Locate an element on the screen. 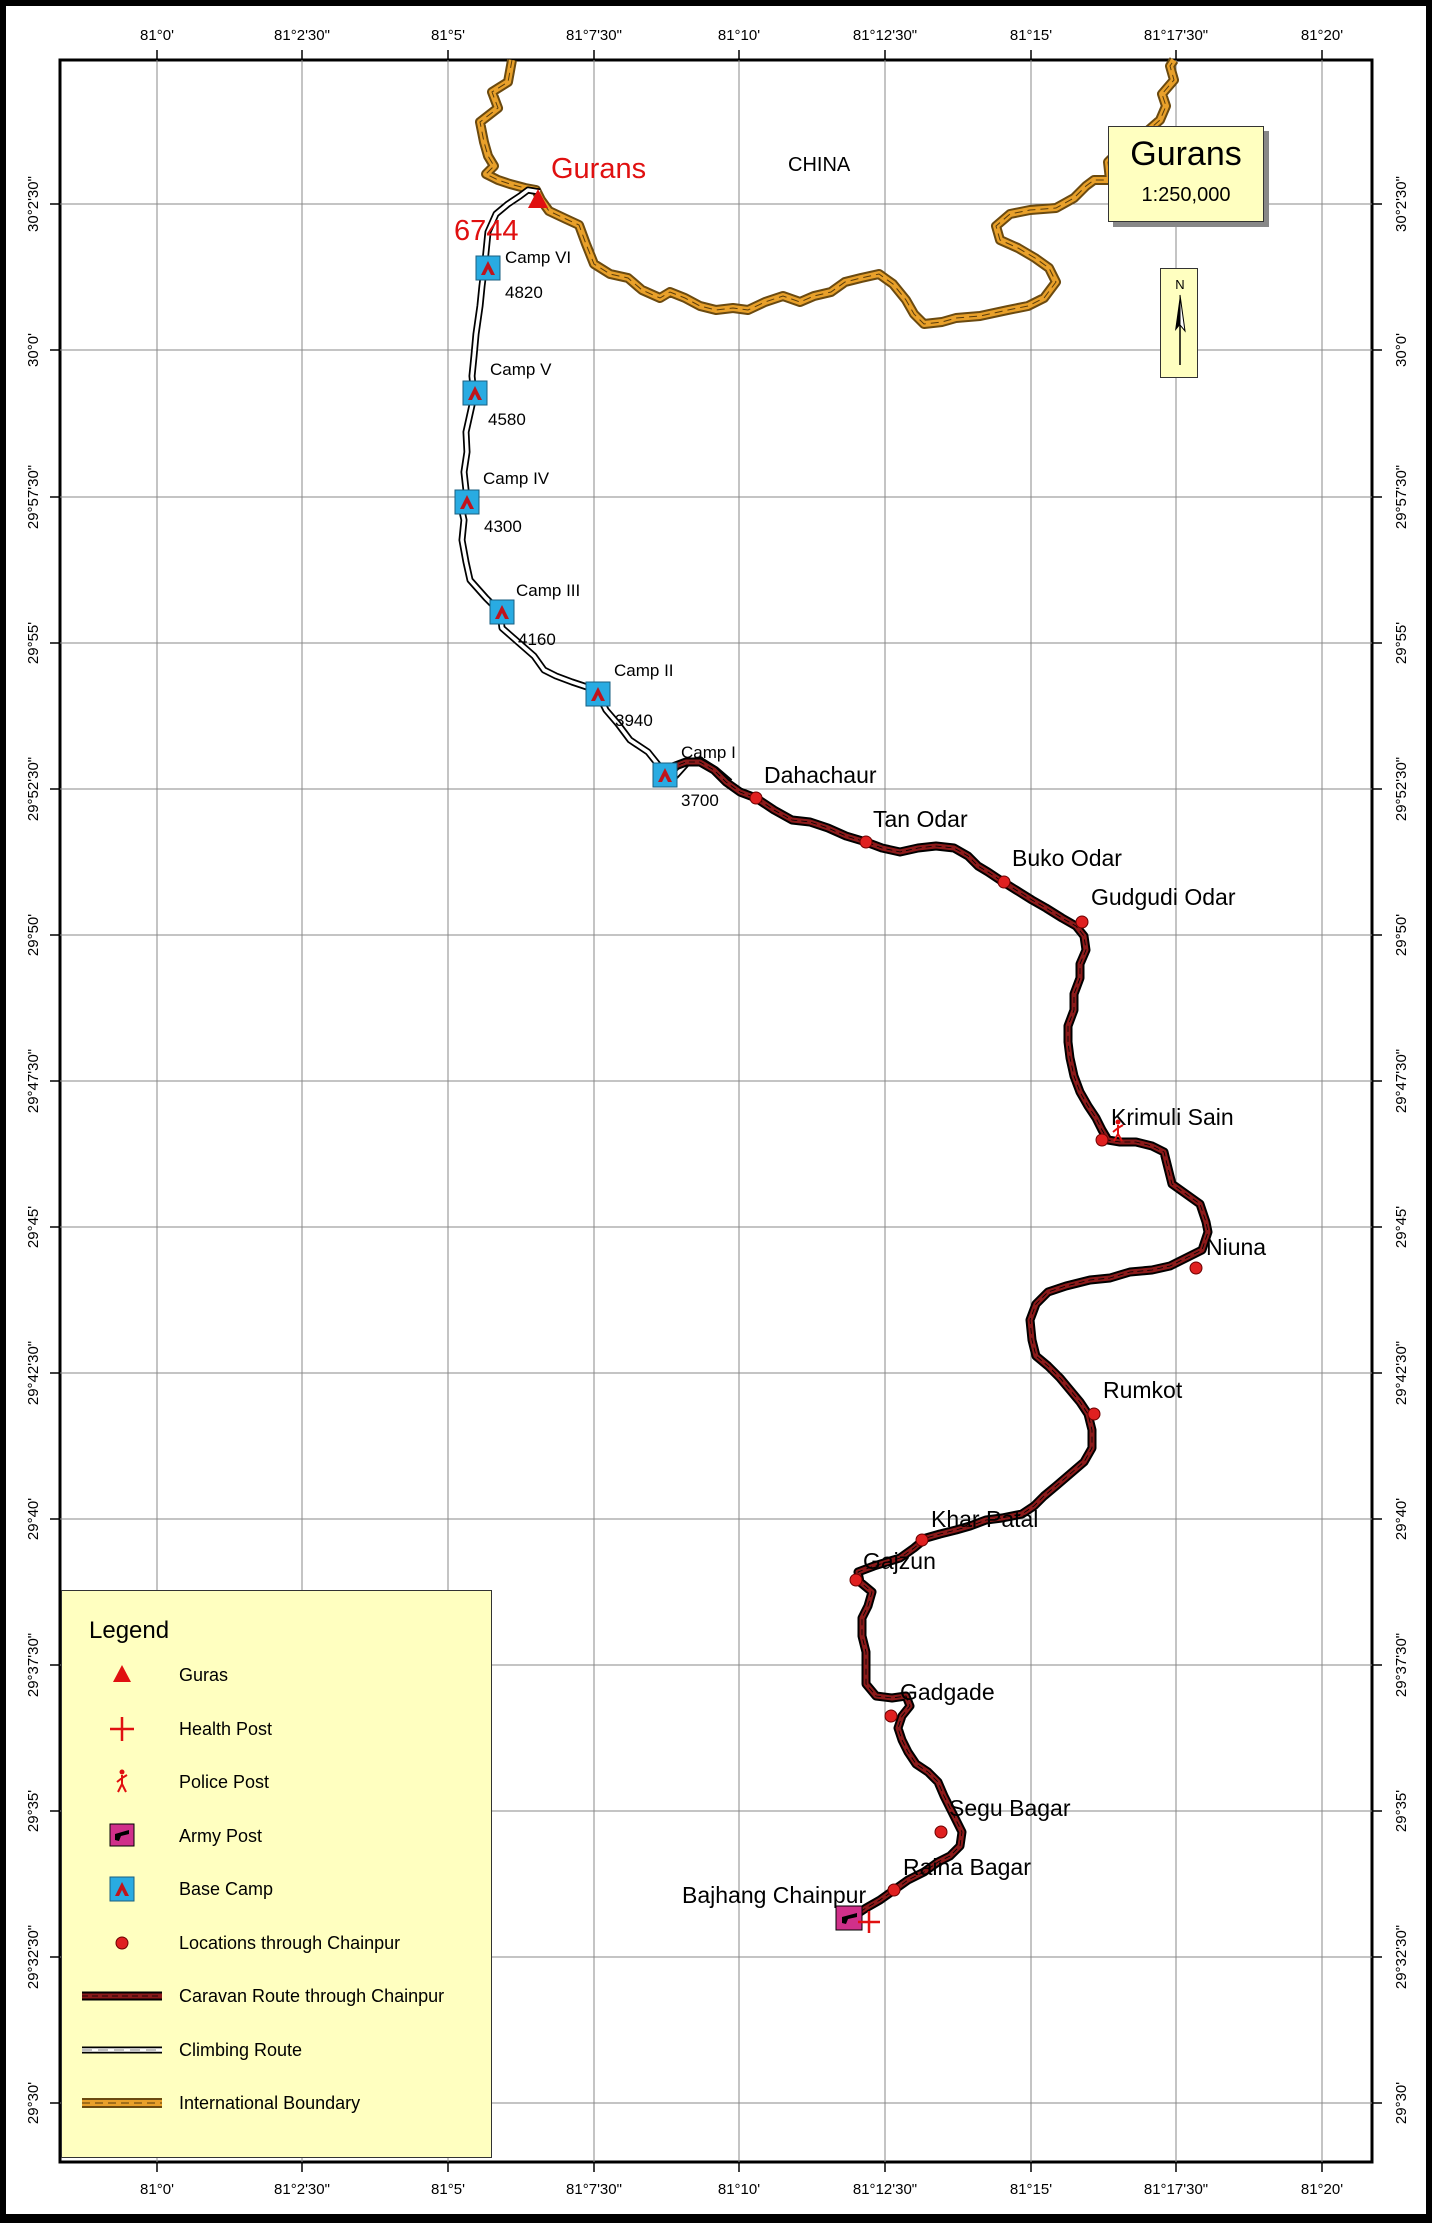 The image size is (1432, 2223). location-marker: Niuna is located at coordinates (1227, 1254).